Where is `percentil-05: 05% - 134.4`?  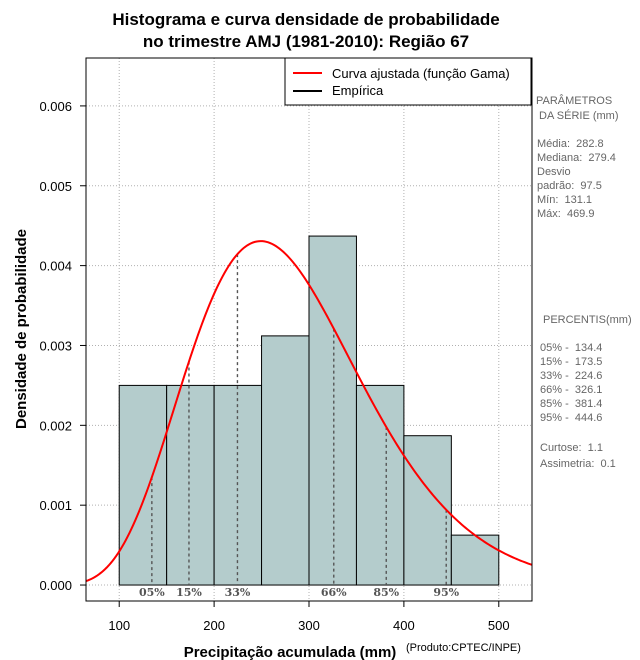
percentil-05: 05% - 134.4 is located at coordinates (571, 348).